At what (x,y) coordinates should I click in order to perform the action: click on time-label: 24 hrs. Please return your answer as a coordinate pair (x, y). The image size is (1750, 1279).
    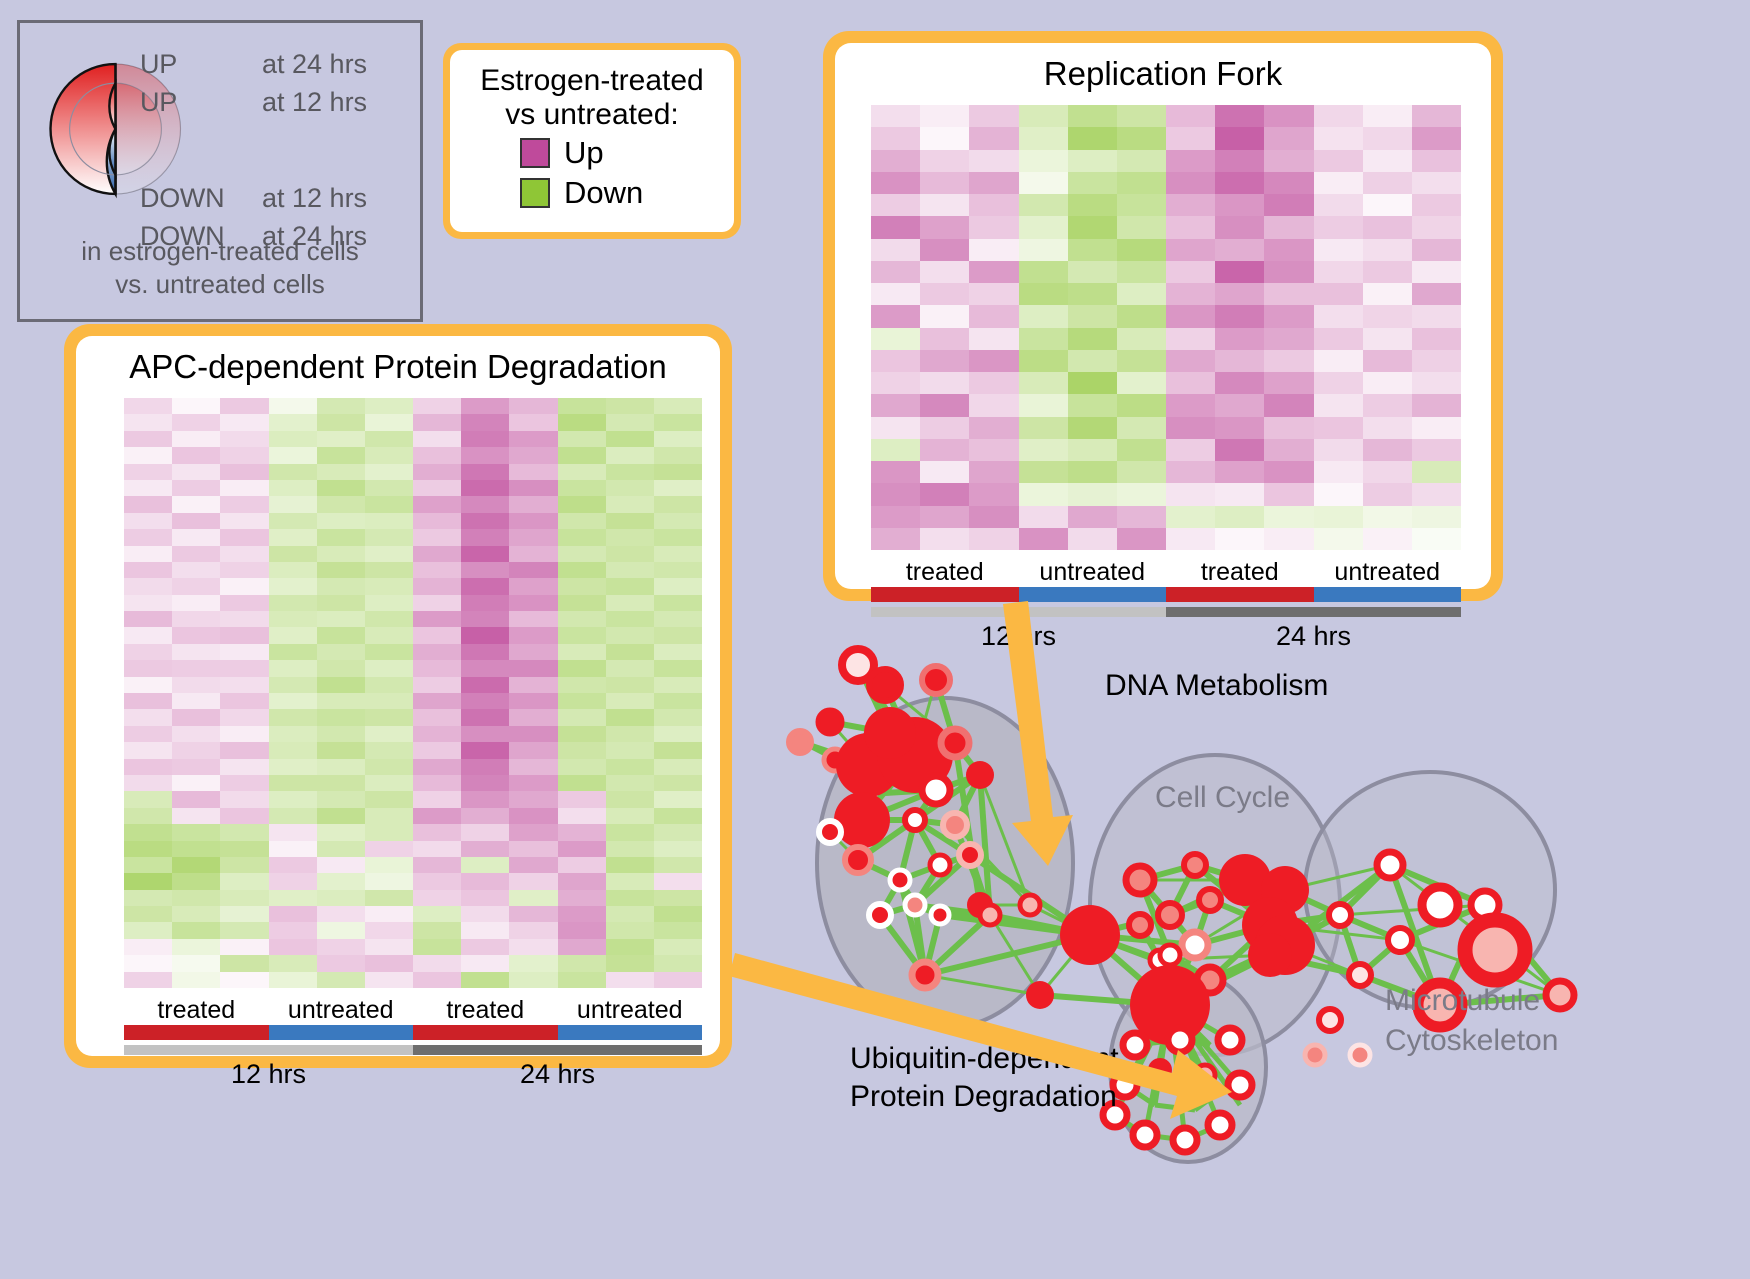
    Looking at the image, I should click on (1313, 636).